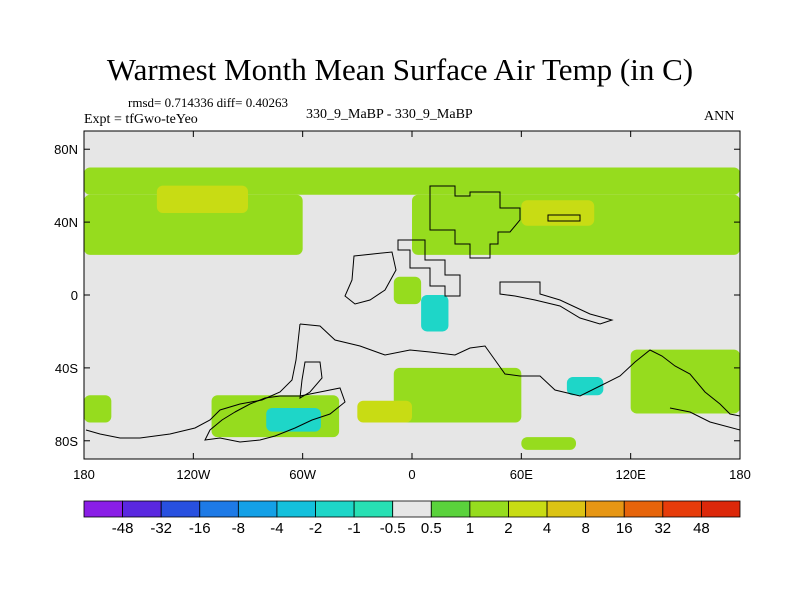 Image resolution: width=800 pixels, height=600 pixels. What do you see at coordinates (141, 119) in the screenshot?
I see `experiment-label: Expt = tfGwo-teYeo` at bounding box center [141, 119].